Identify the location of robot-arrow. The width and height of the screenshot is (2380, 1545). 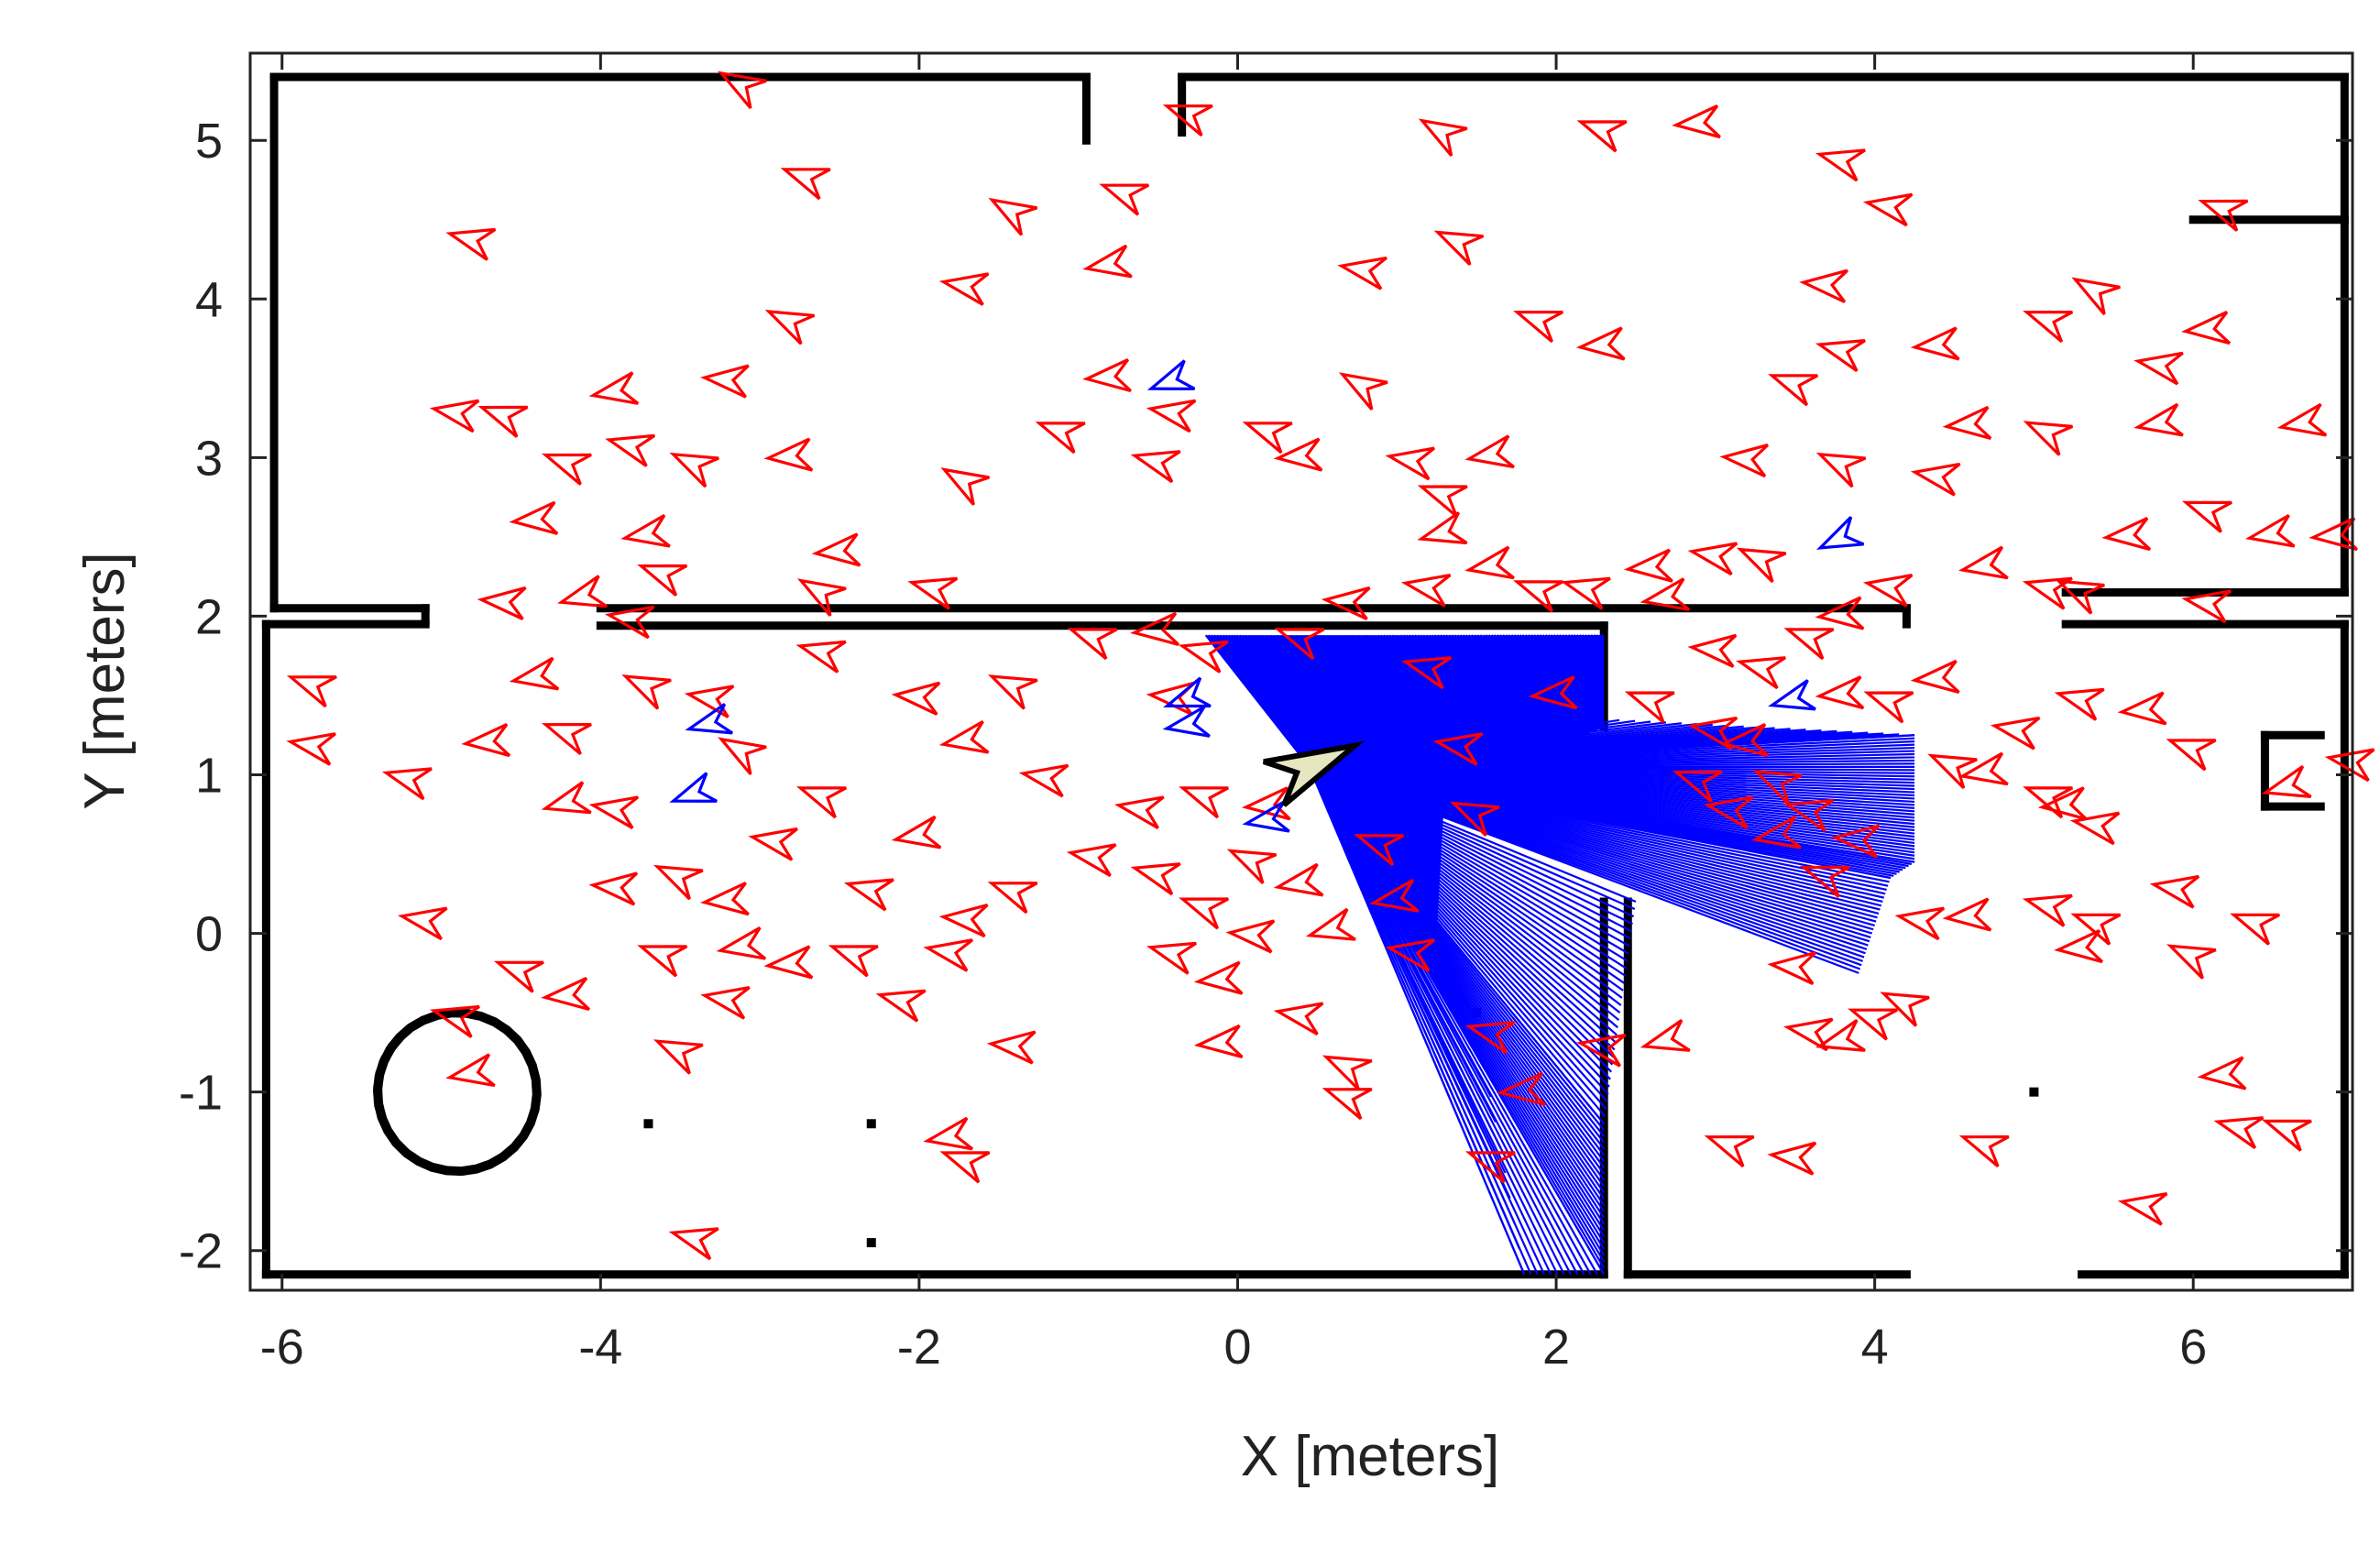
(1314, 773).